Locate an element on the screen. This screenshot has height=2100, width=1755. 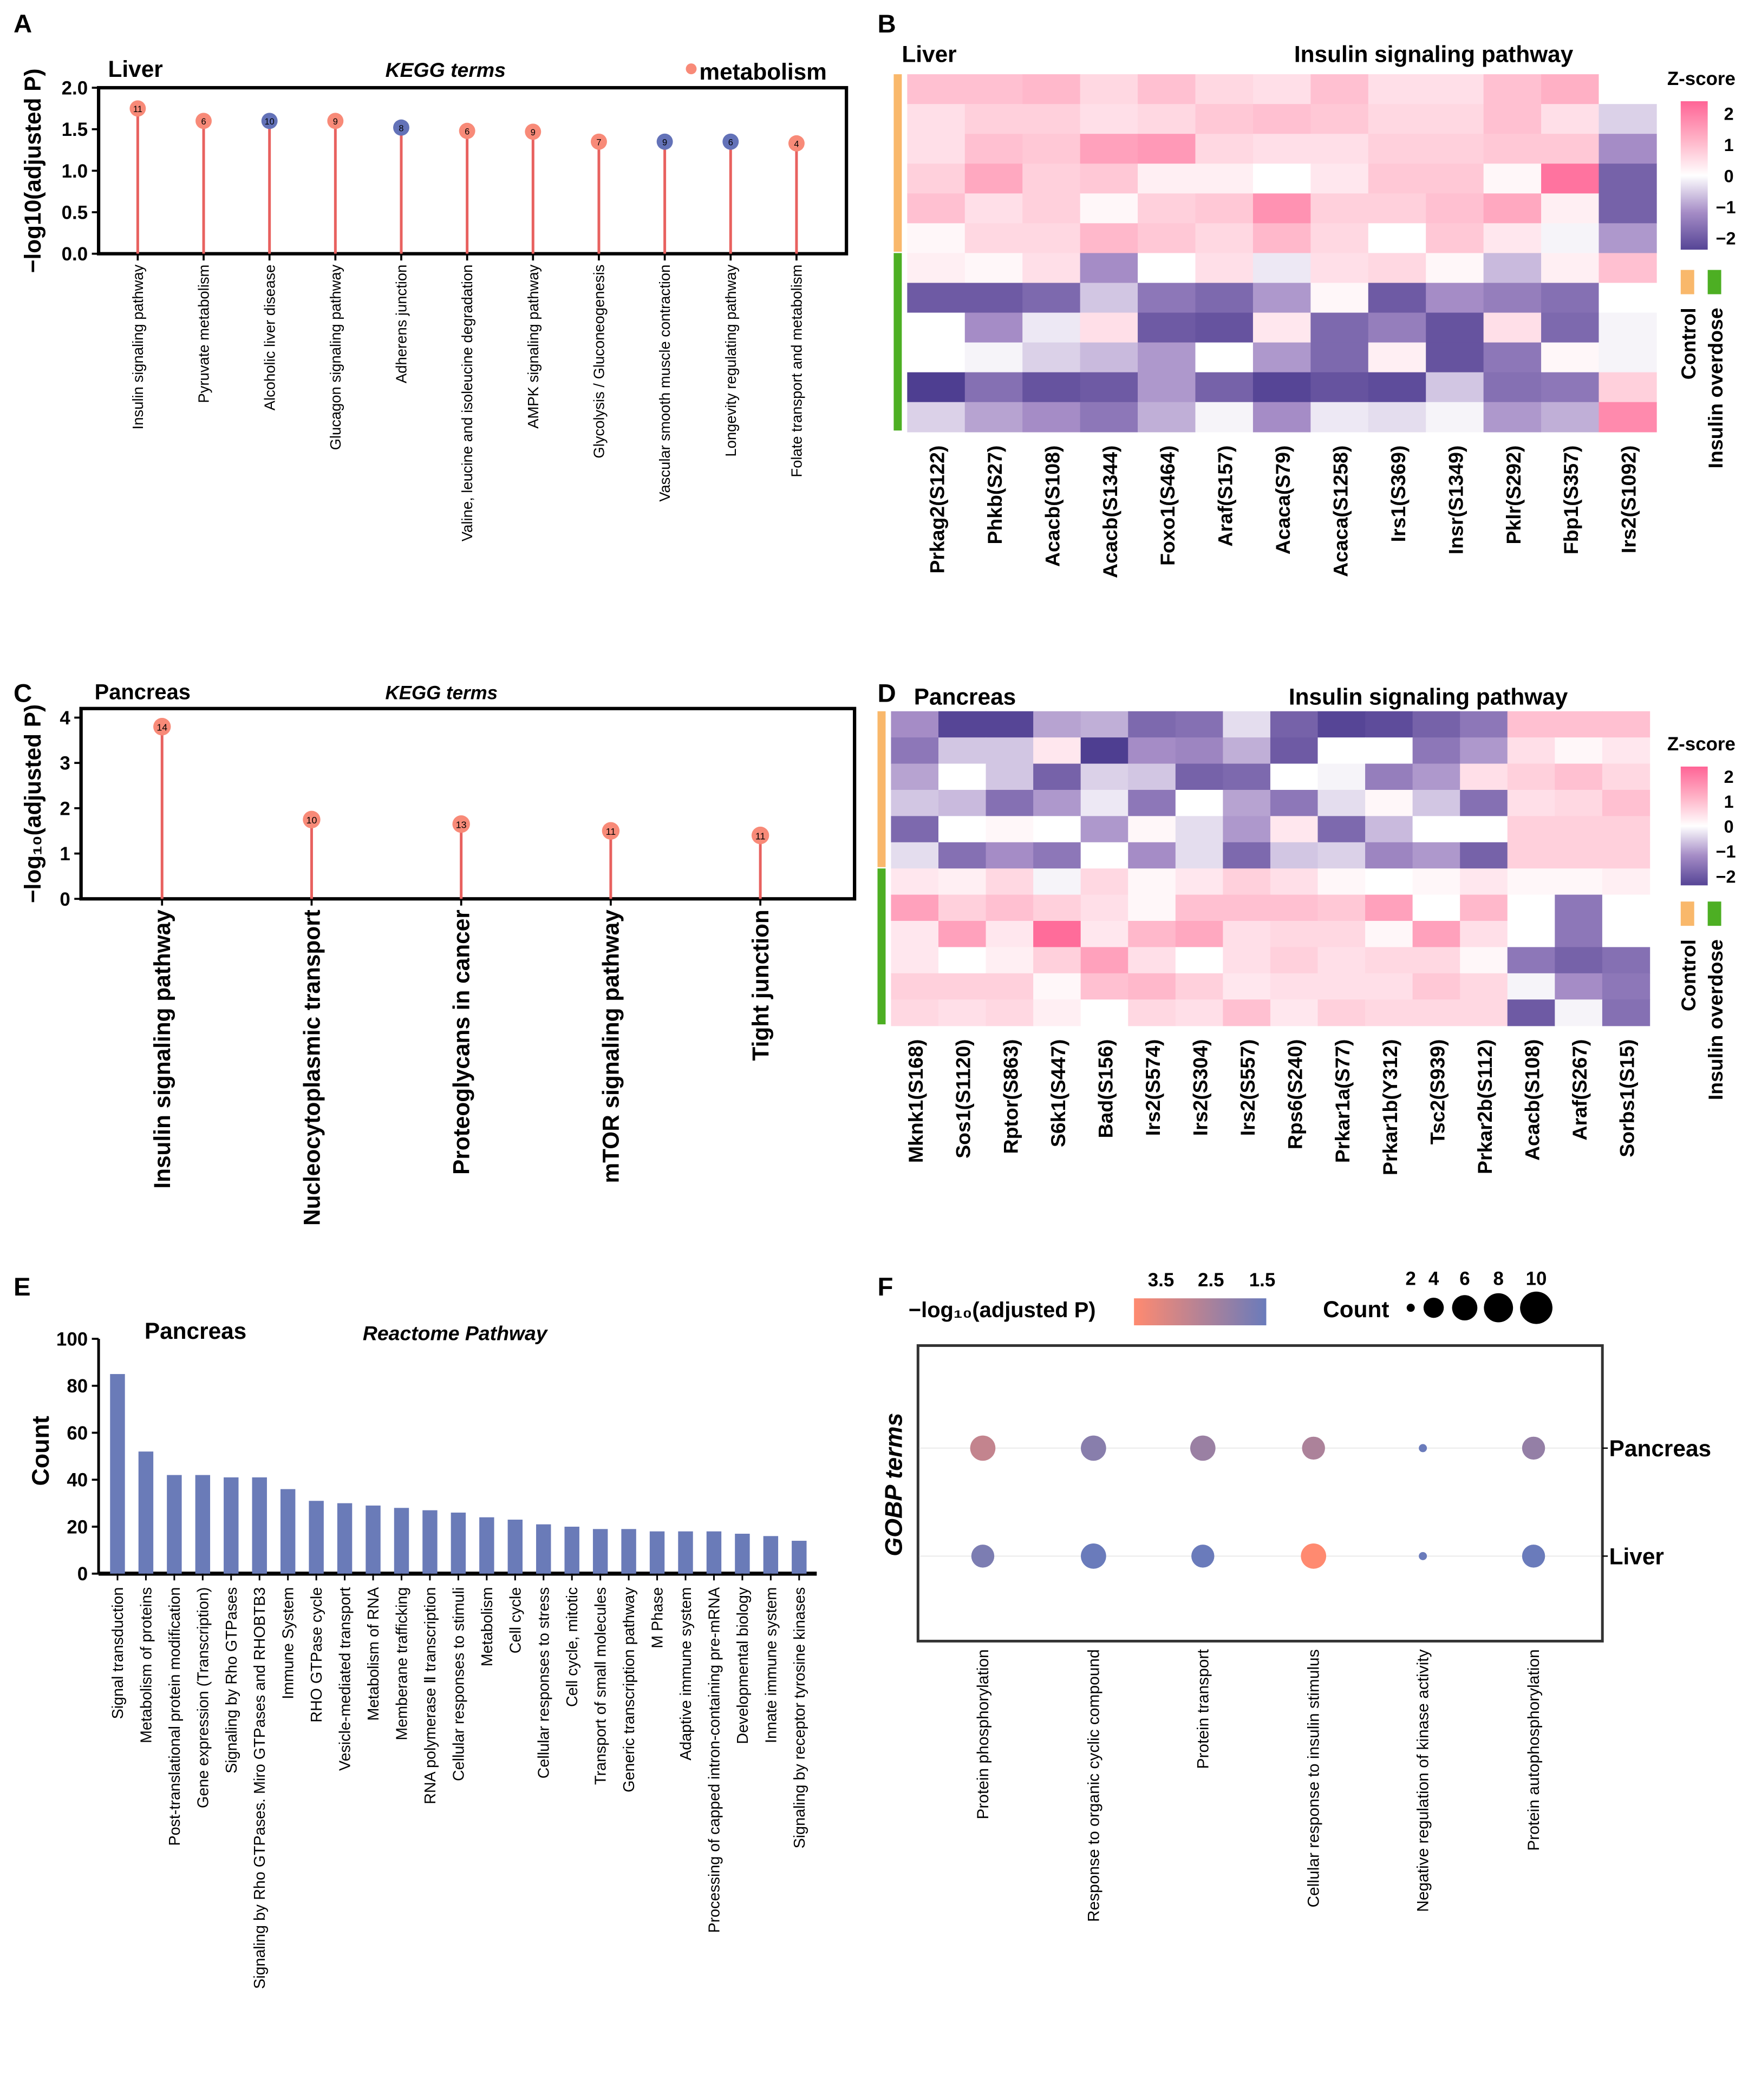
size-legend-tick: 10 is located at coordinates (1536, 1278).